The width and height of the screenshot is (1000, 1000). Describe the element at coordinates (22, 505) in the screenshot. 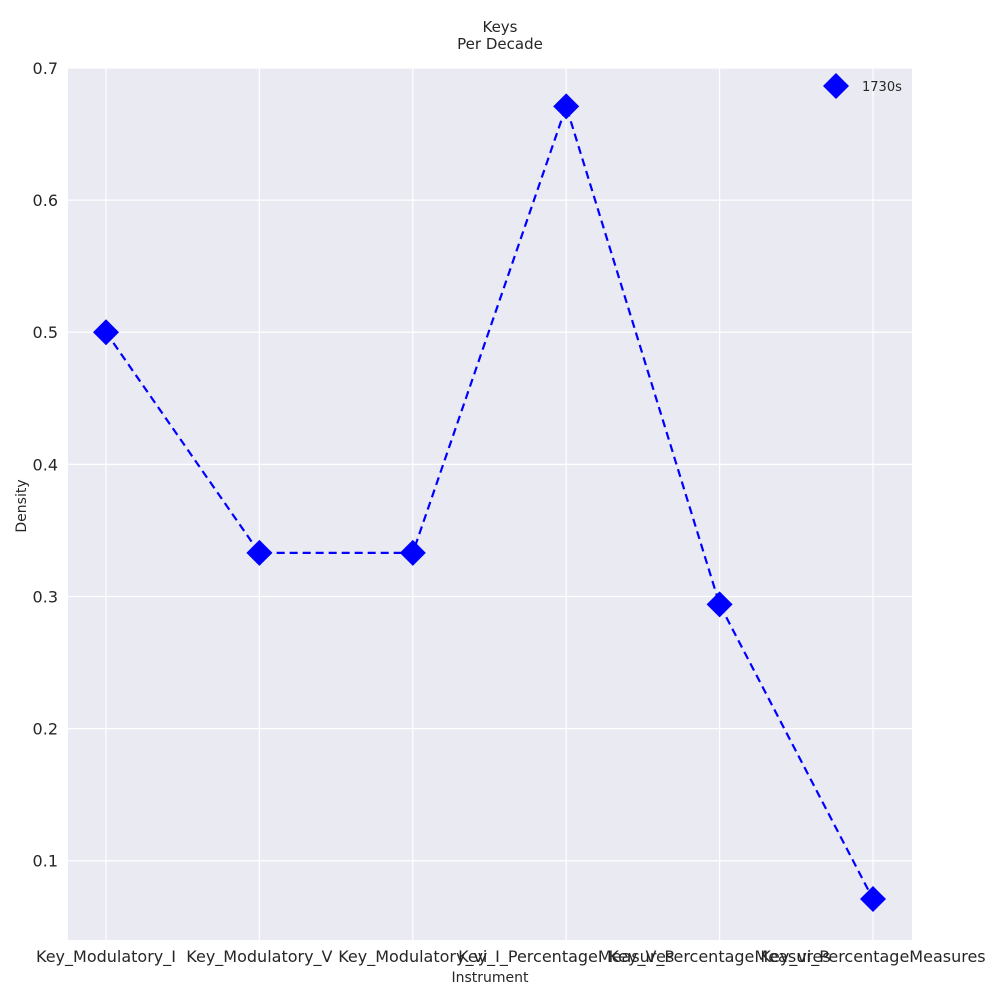

I see `y-axis-label: Density` at that location.